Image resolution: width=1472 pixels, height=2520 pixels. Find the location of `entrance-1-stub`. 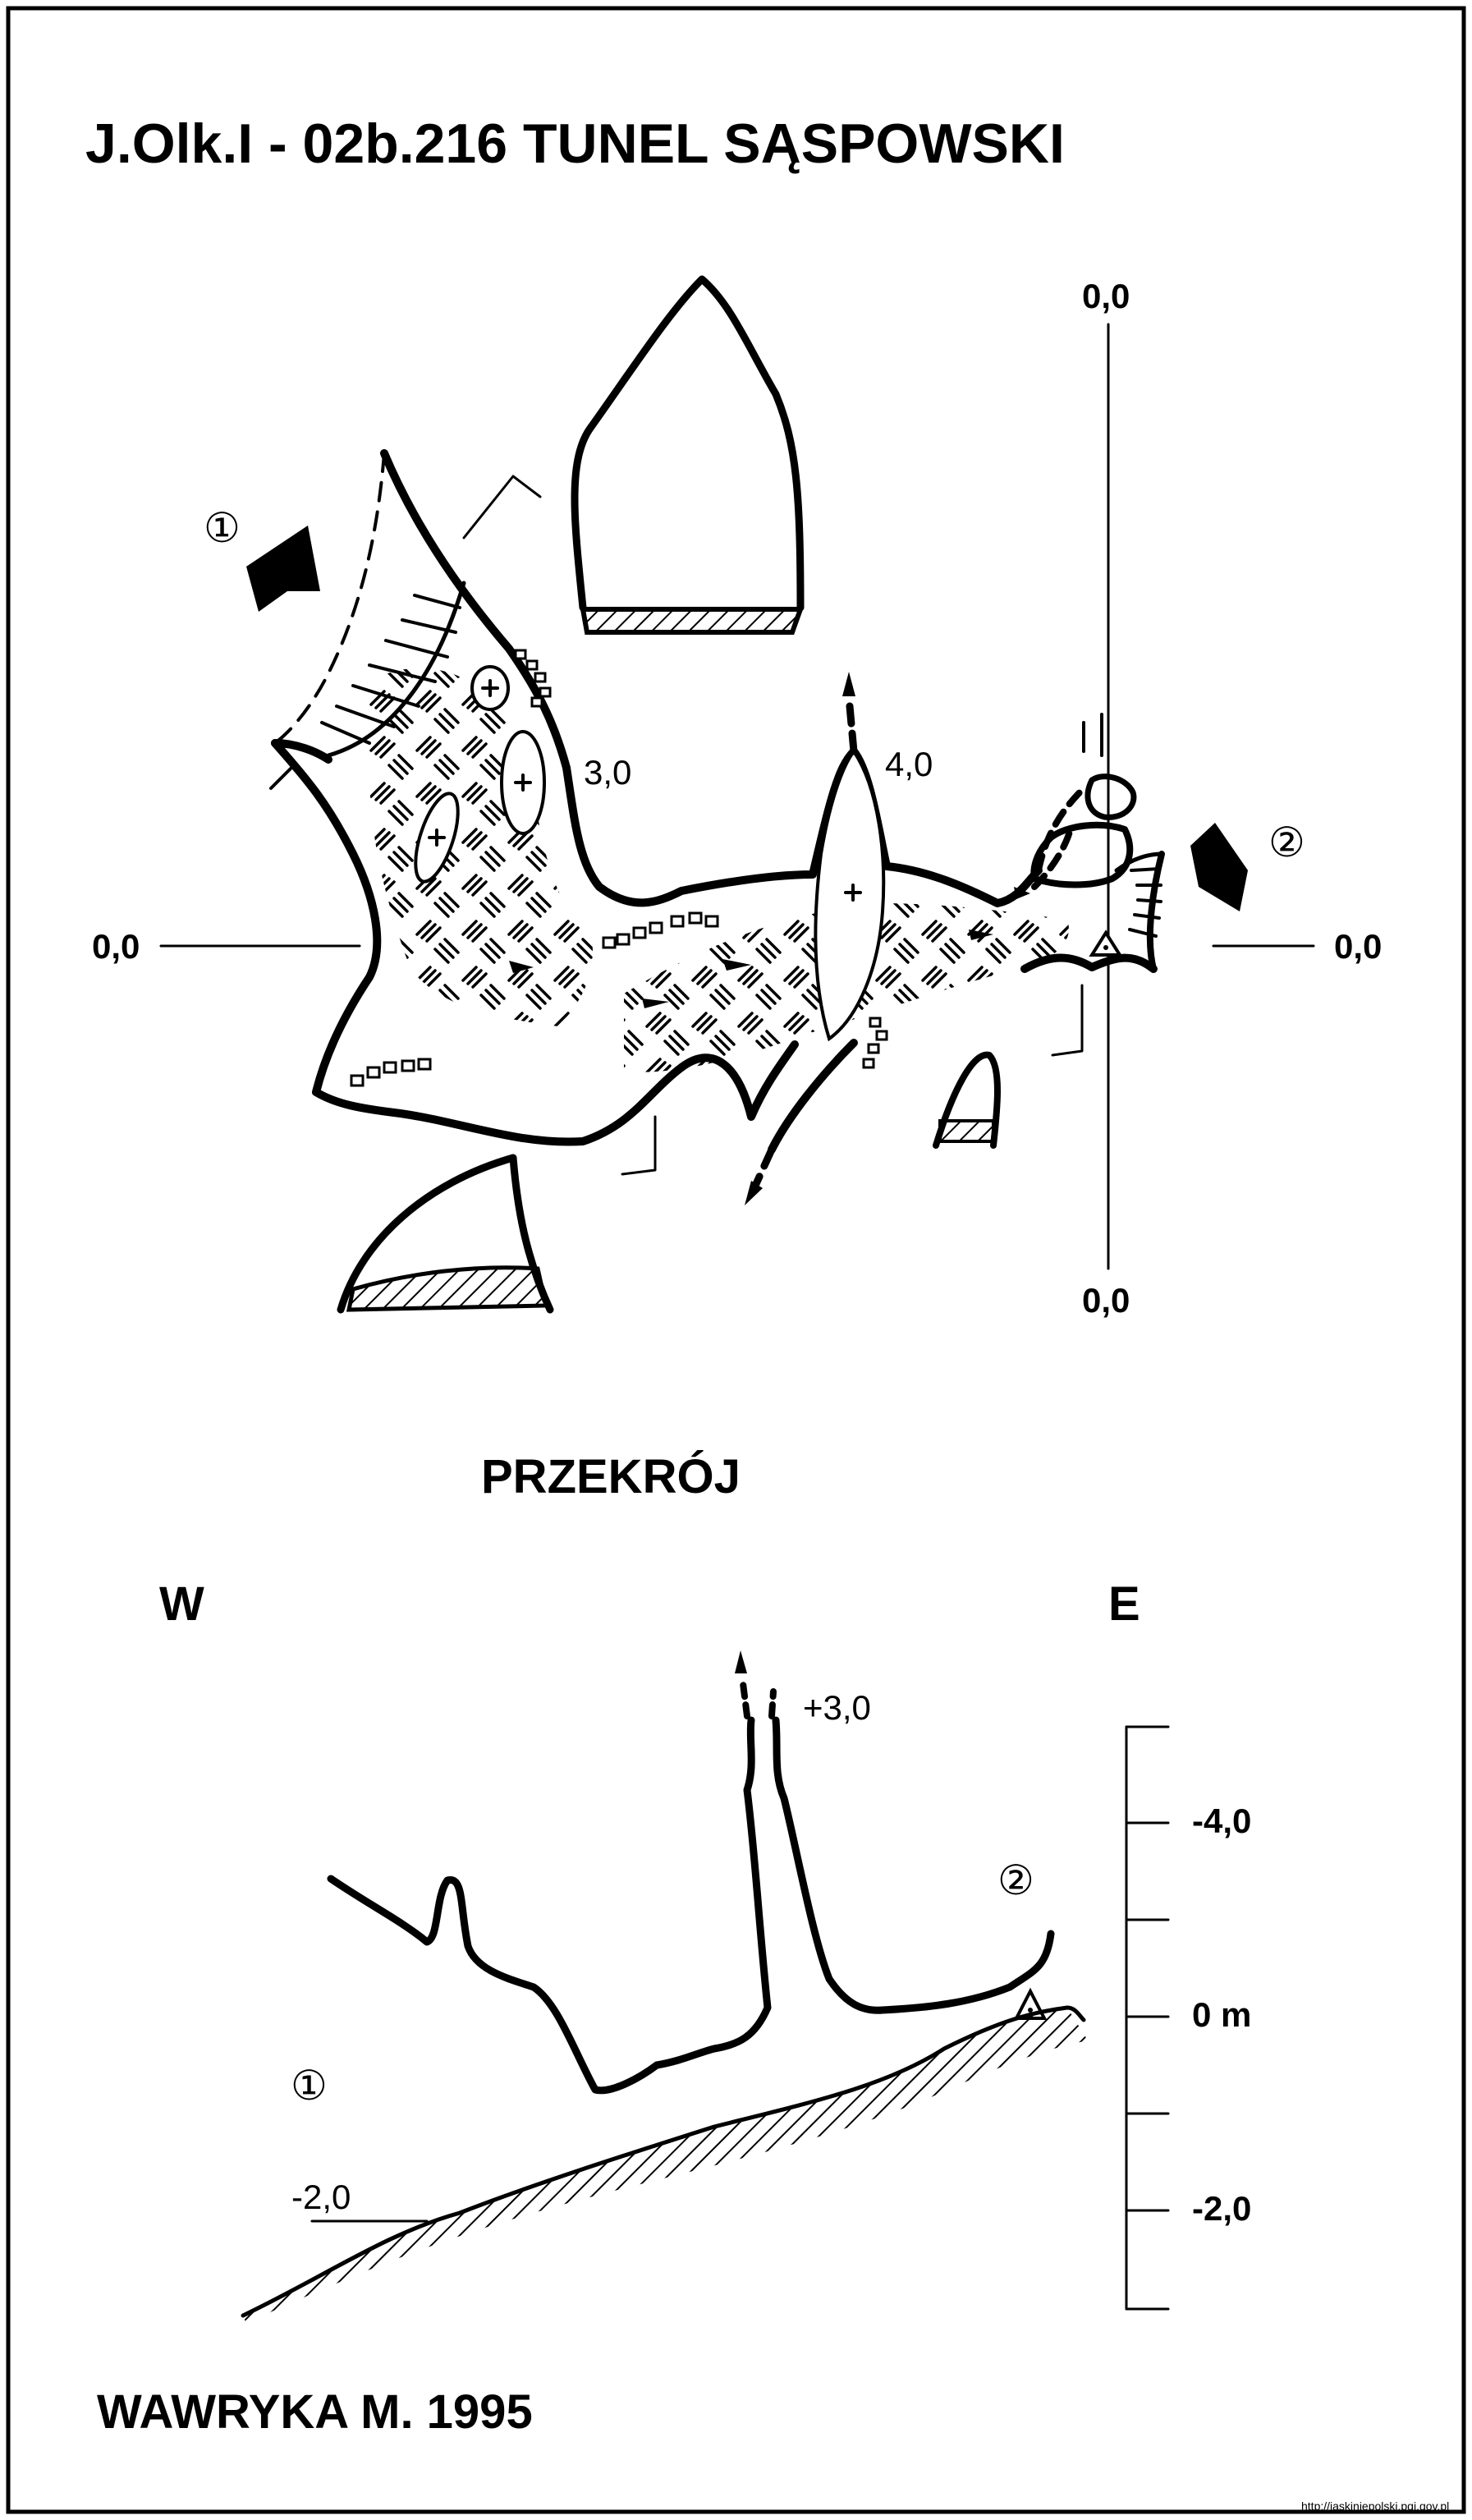

entrance-1-stub is located at coordinates (283, 776).